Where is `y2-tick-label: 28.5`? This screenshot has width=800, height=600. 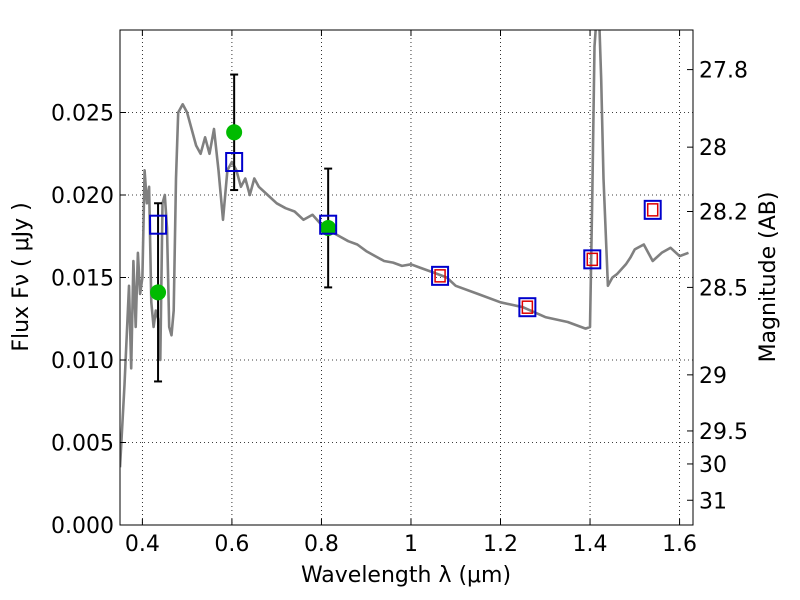
y2-tick-label: 28.5 is located at coordinates (723, 288).